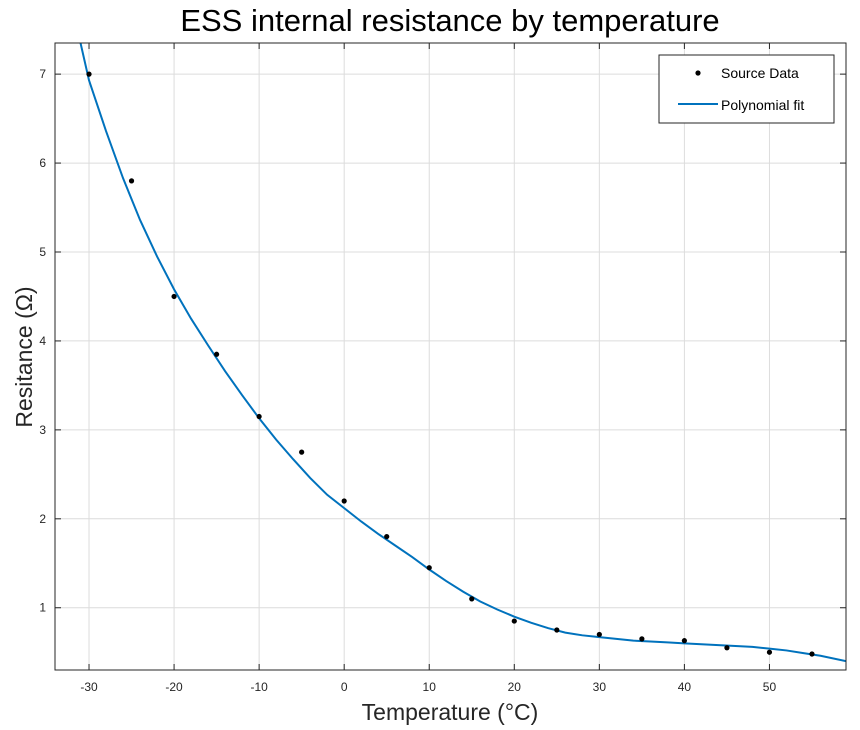  What do you see at coordinates (698, 73) in the screenshot?
I see `legend-marker-source-data` at bounding box center [698, 73].